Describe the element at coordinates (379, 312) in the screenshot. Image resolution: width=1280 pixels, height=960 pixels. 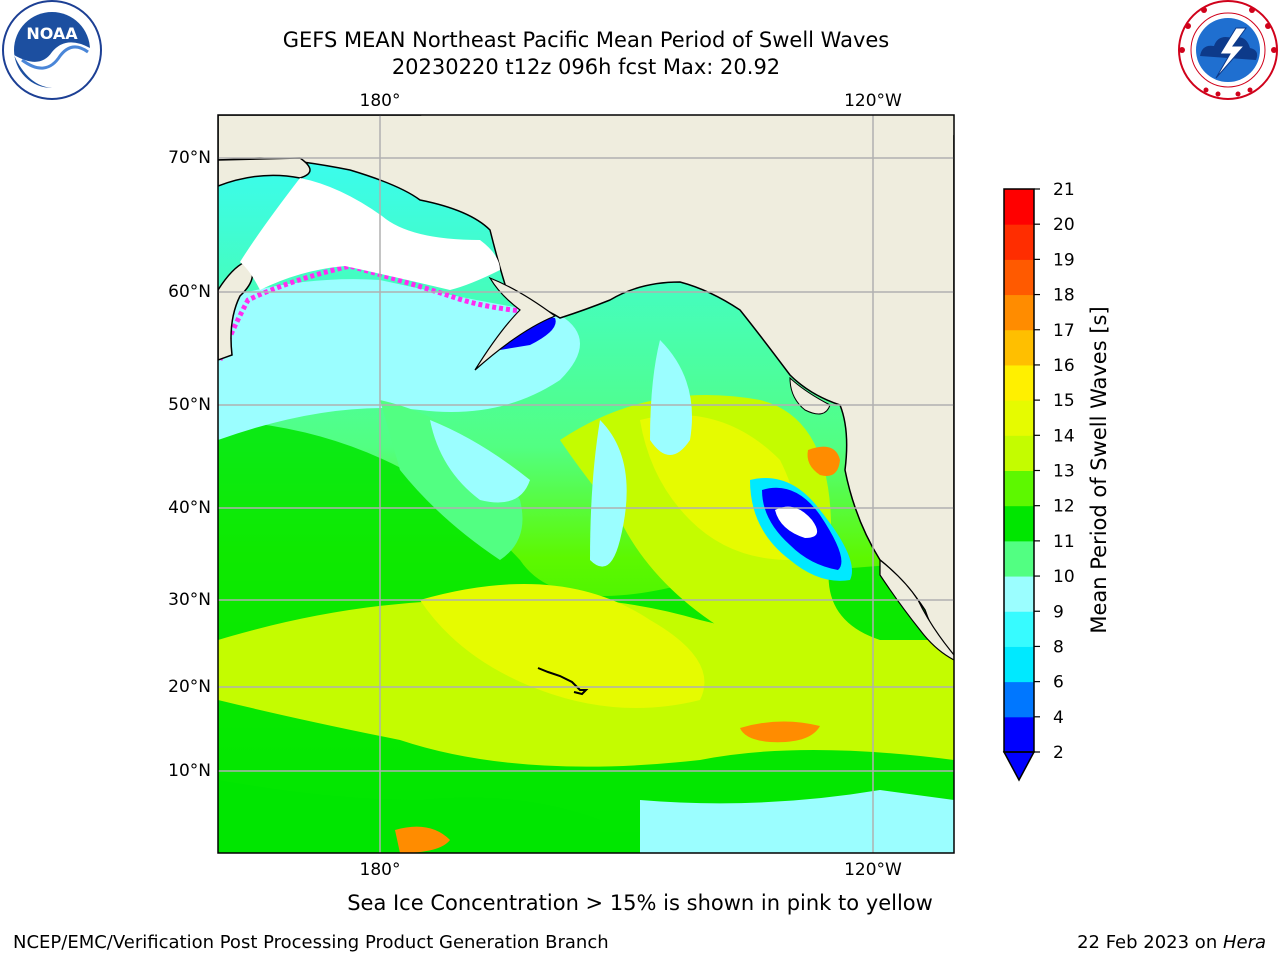
I see `sea-ice-edge` at that location.